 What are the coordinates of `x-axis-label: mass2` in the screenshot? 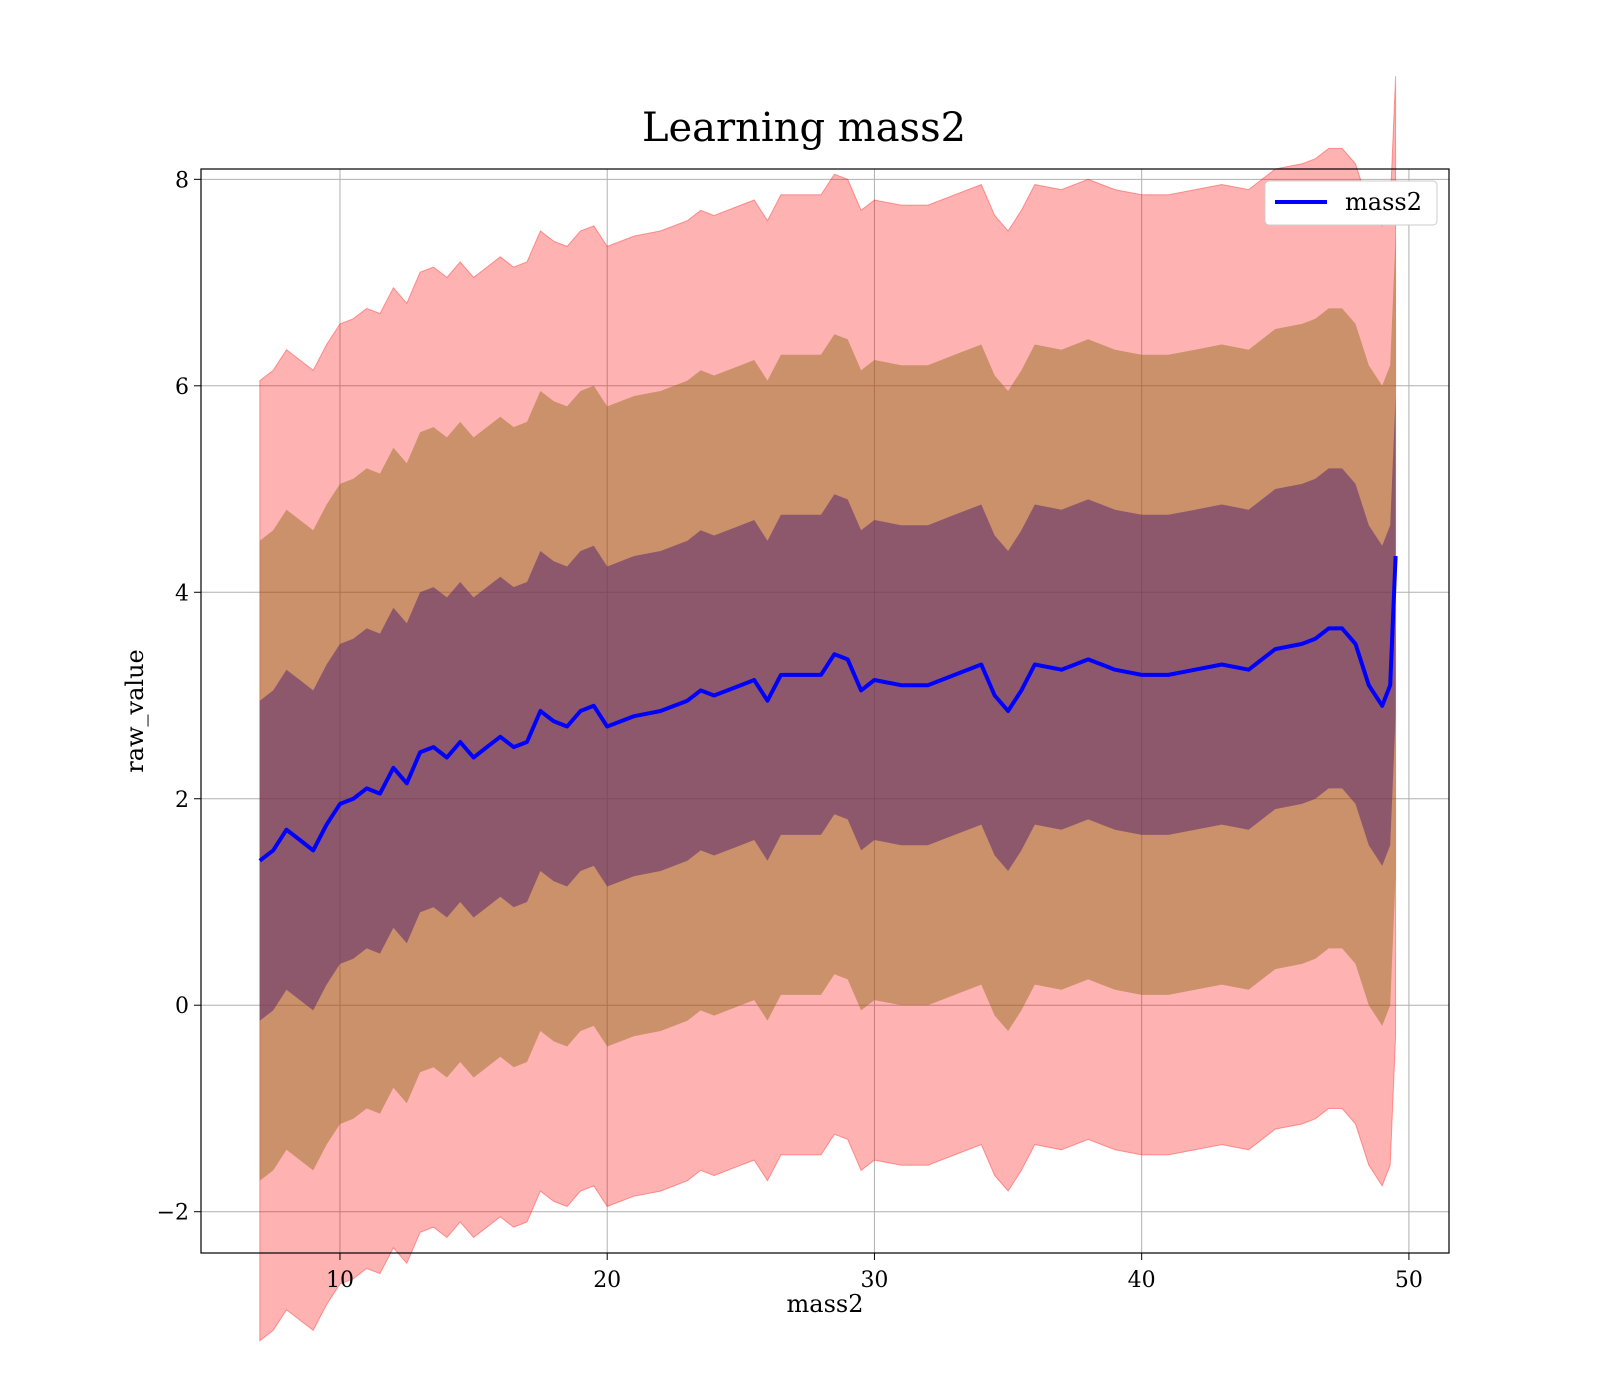 It's located at (825, 1304).